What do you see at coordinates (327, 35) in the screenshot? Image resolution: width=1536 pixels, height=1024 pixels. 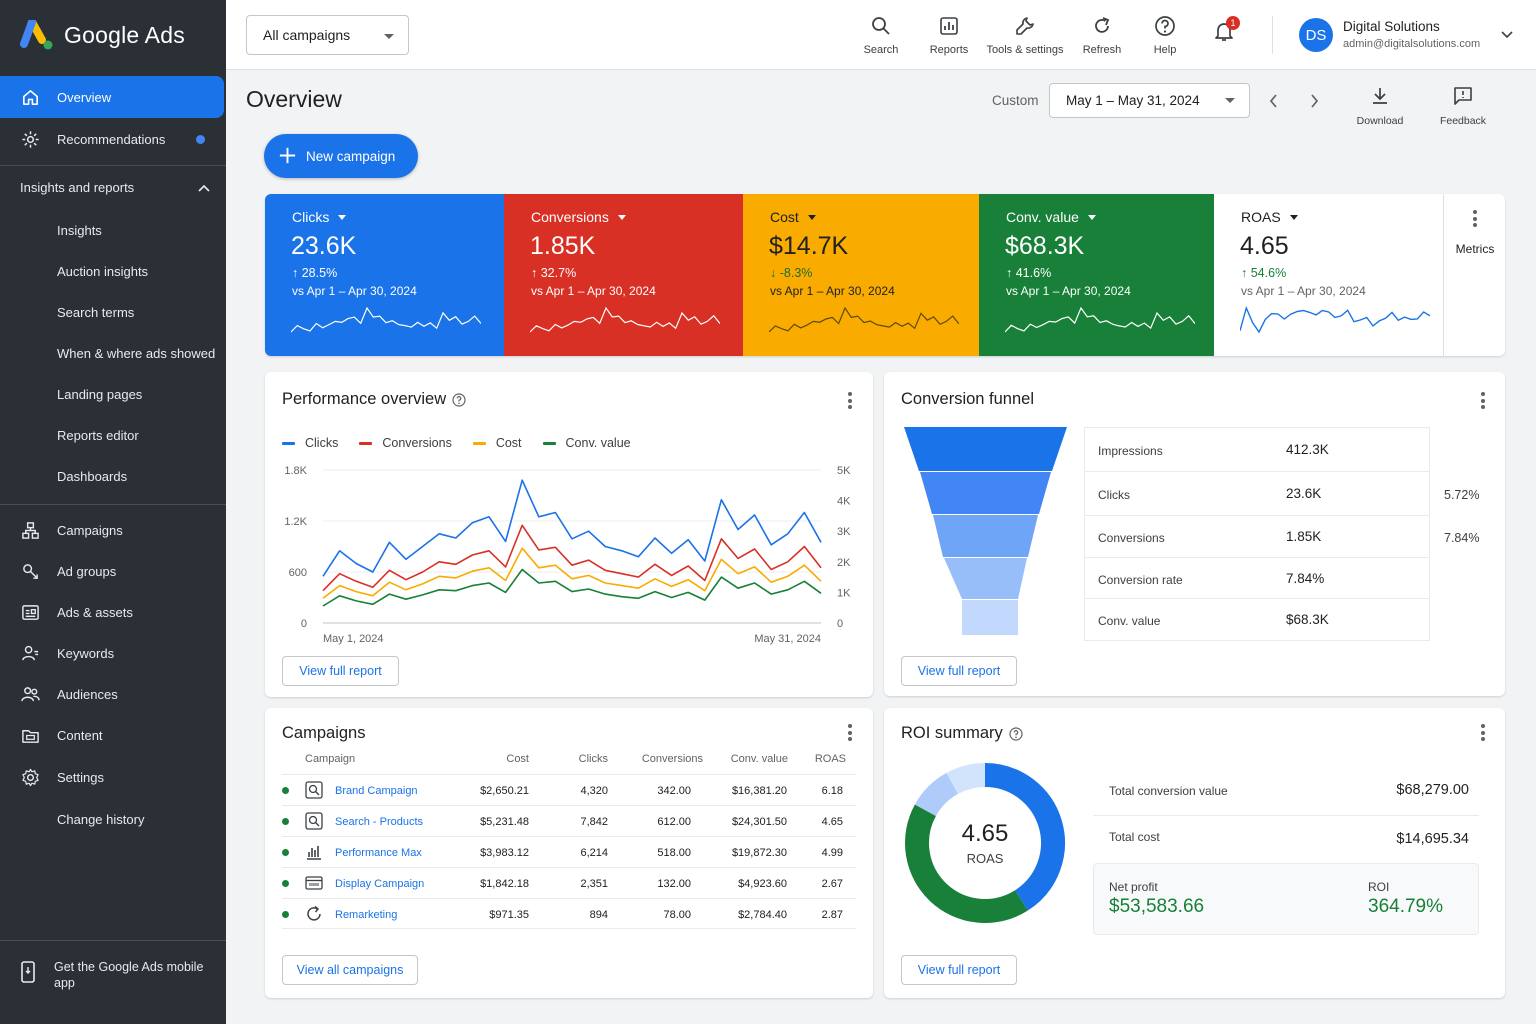 I see `campaign-select: All campaigns` at bounding box center [327, 35].